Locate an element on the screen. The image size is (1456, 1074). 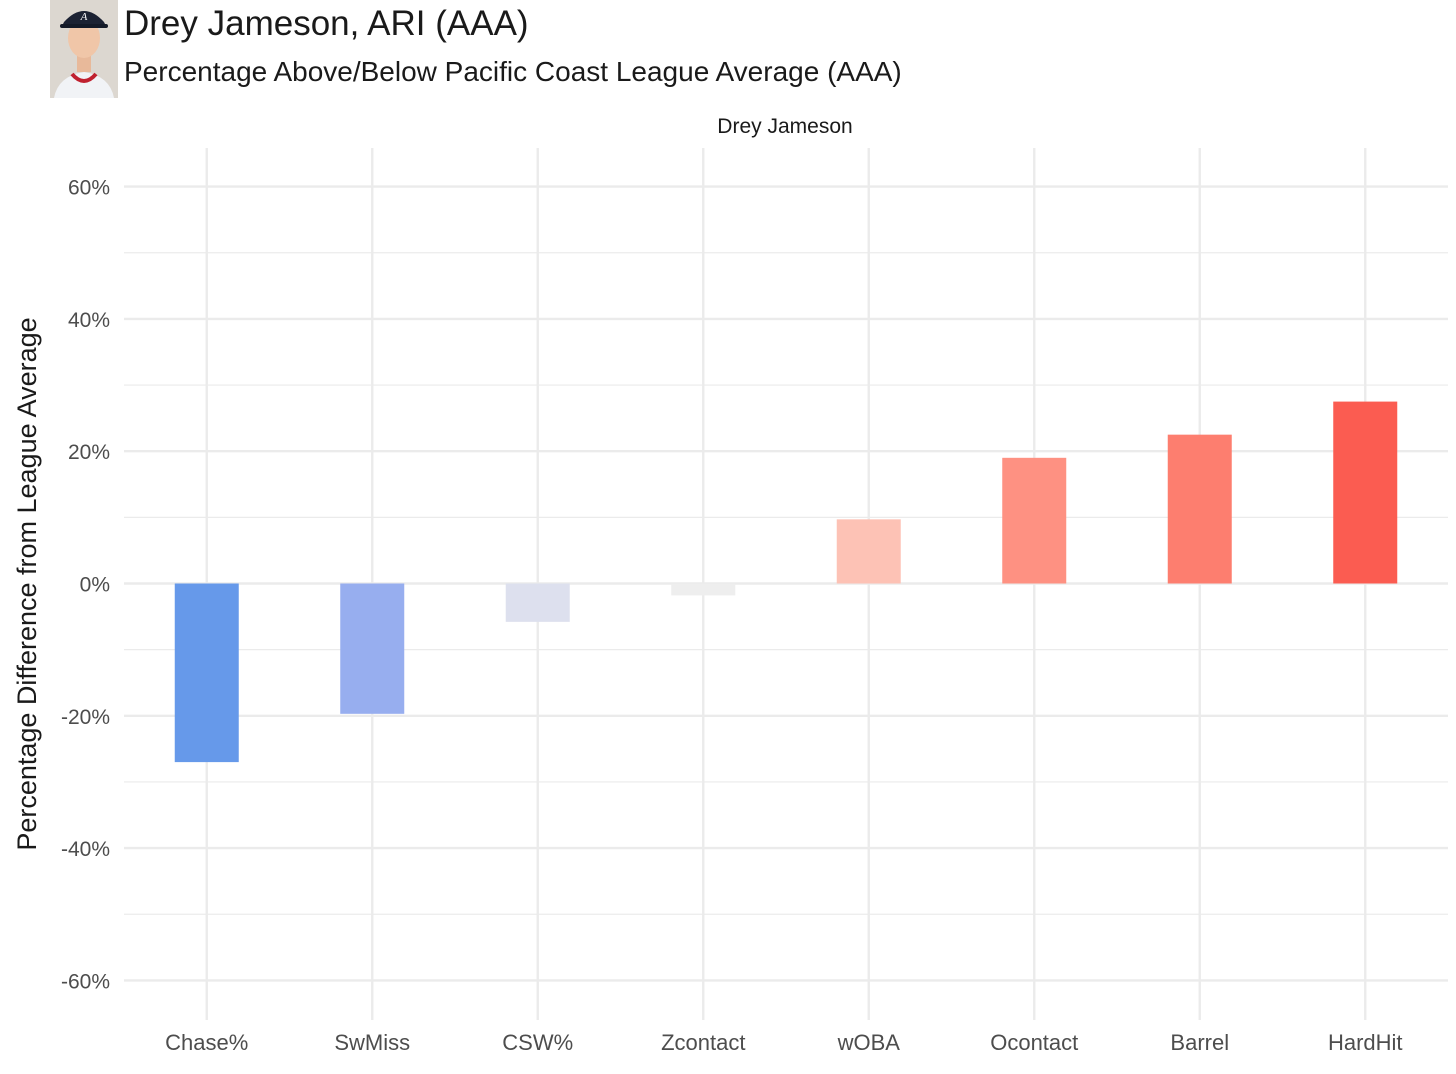
y-tick-label: 60% is located at coordinates (89, 188).